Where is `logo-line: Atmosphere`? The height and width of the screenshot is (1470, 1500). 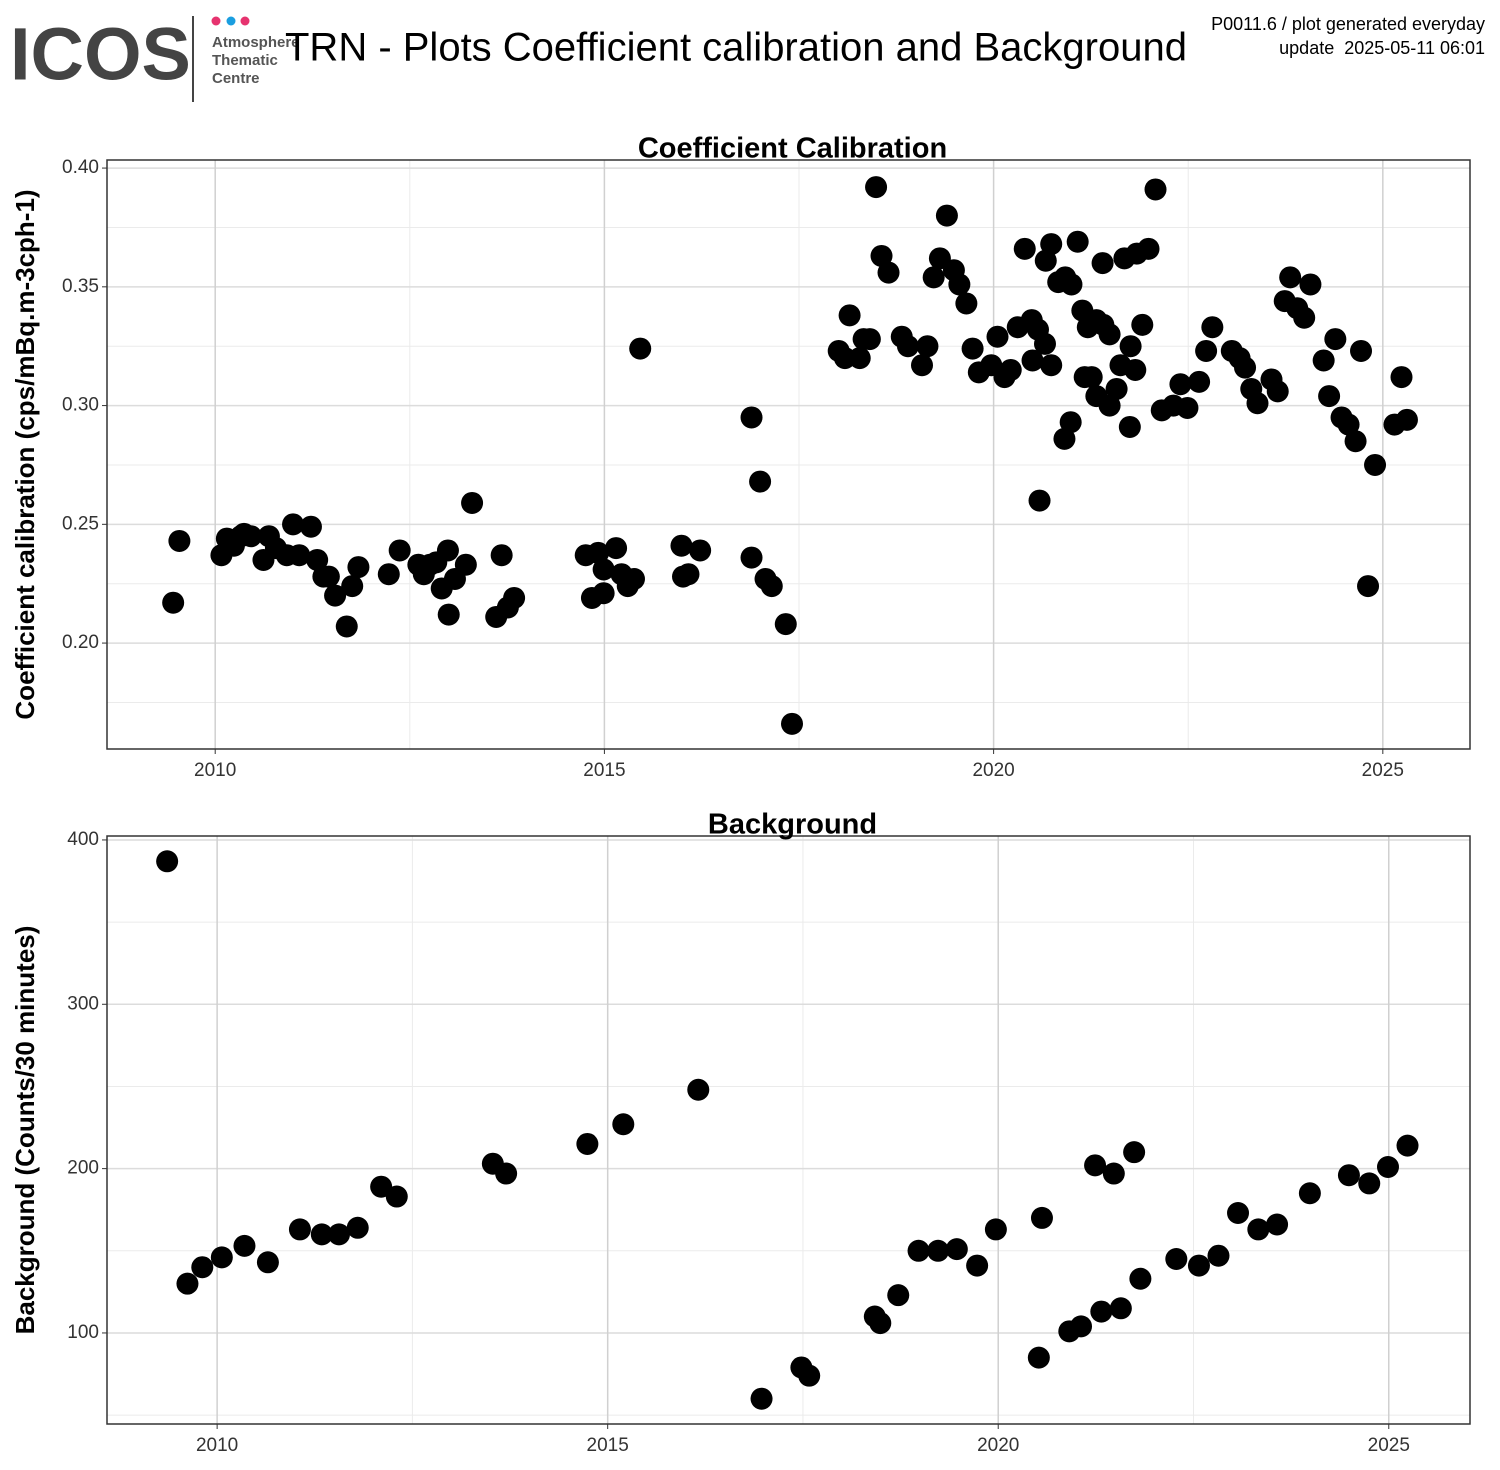 logo-line: Atmosphere is located at coordinates (256, 42).